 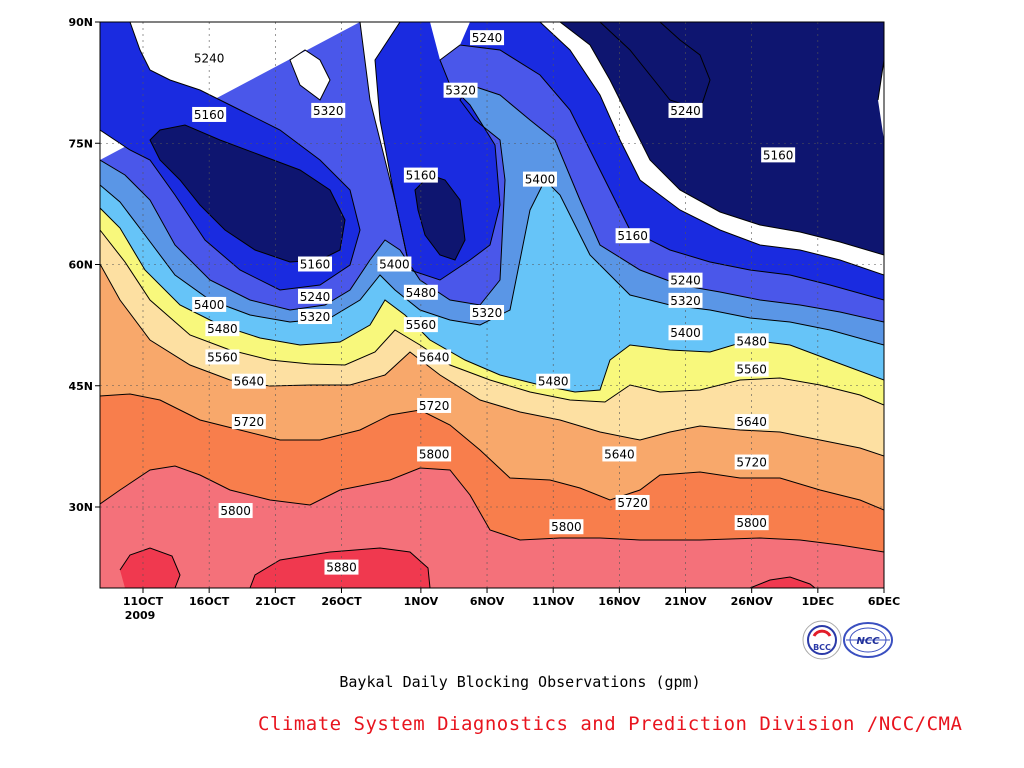 I want to click on y-tick-label: 60N, so click(x=80, y=265).